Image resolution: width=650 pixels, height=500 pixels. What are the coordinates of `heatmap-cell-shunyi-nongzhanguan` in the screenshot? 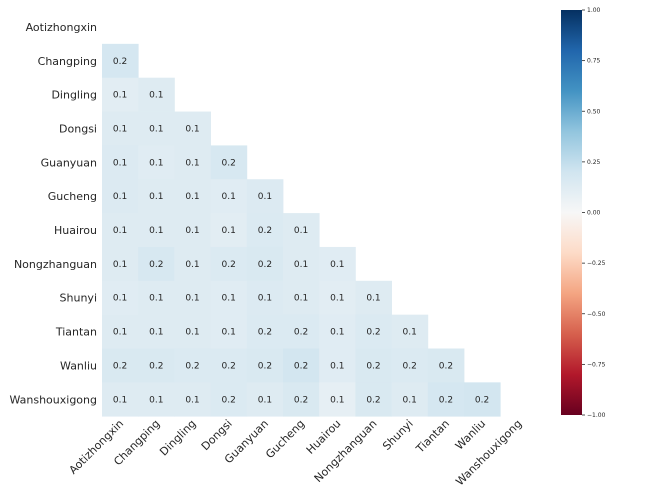 It's located at (373, 298).